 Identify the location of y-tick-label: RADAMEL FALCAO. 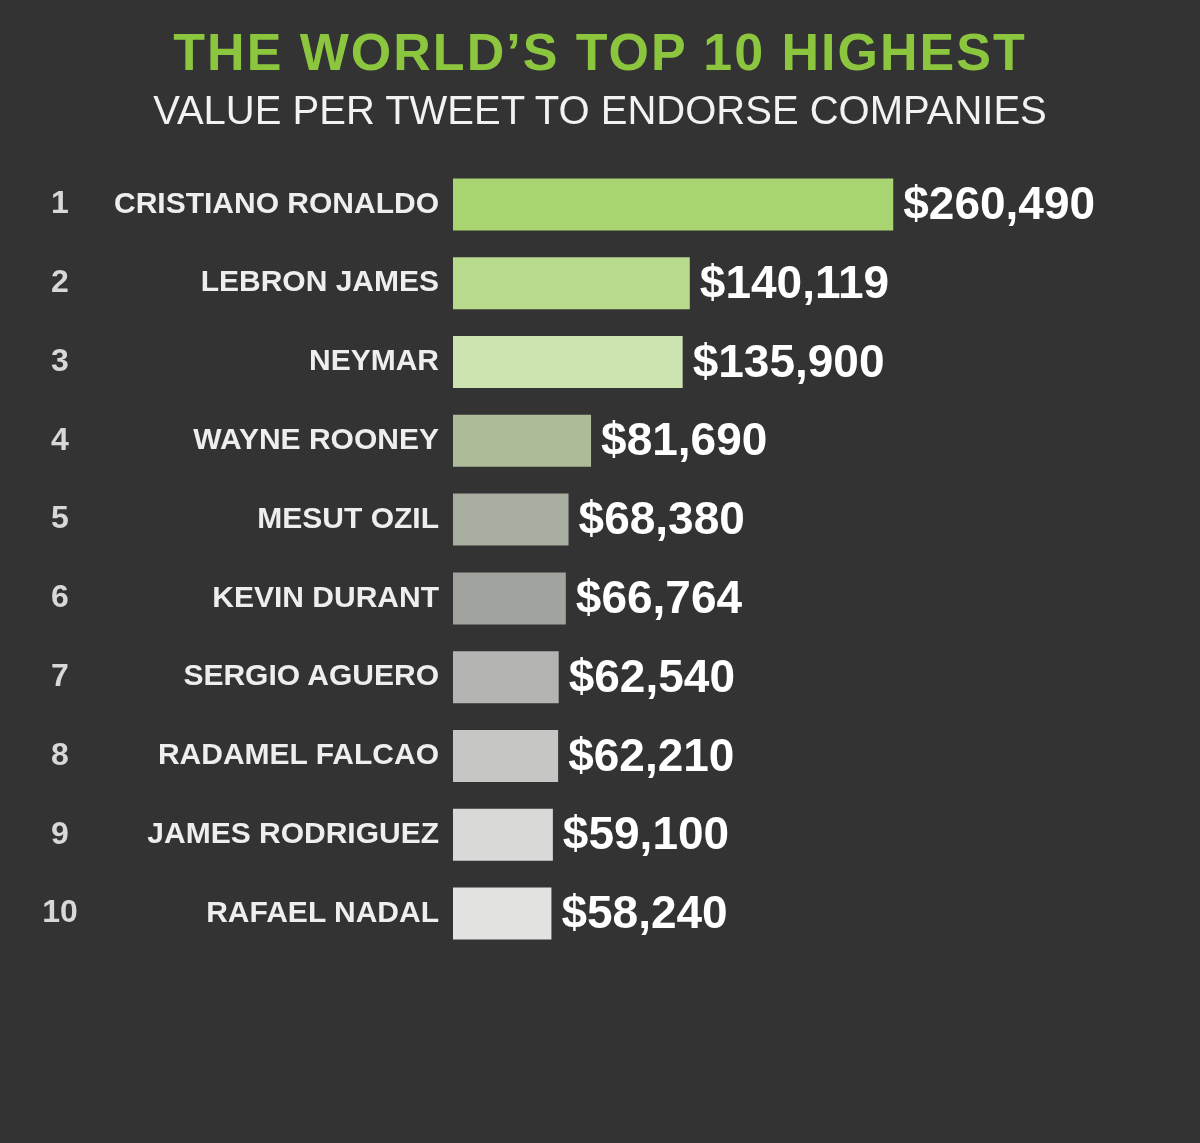
(298, 754).